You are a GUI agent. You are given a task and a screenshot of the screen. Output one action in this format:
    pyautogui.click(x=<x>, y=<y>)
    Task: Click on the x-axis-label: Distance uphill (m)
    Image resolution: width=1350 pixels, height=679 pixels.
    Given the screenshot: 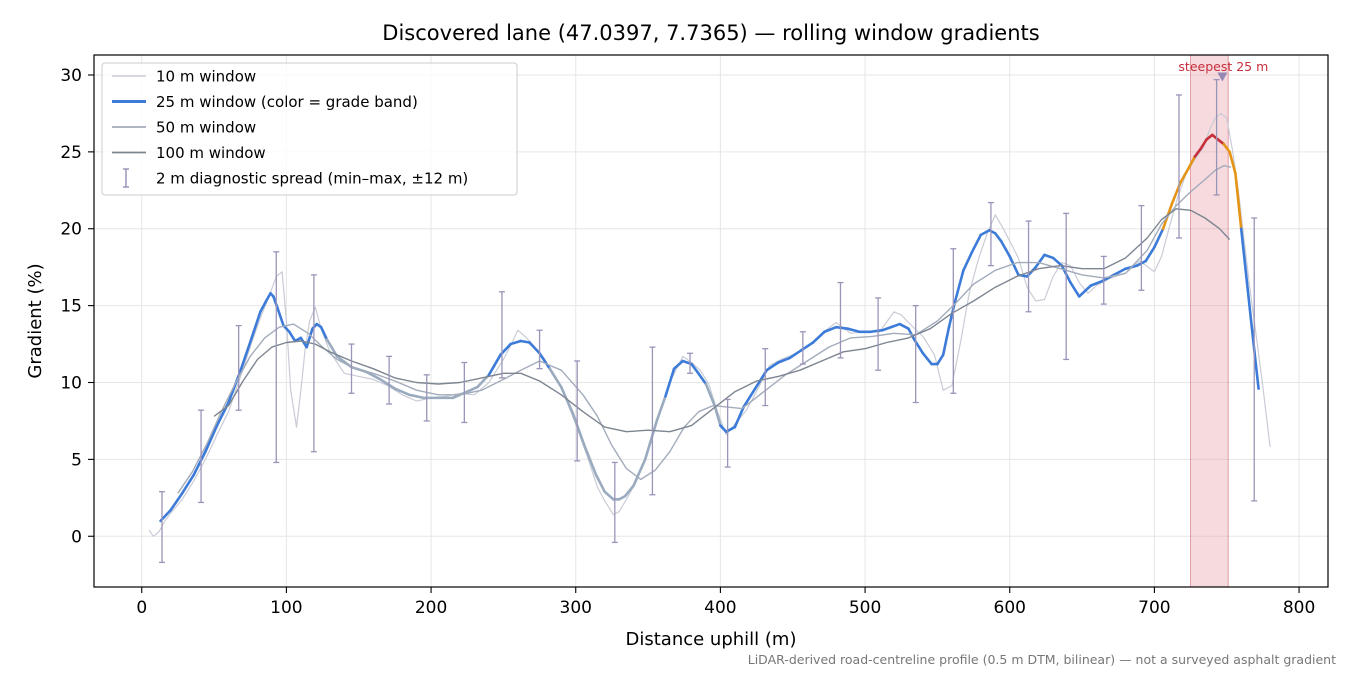 What is the action you would take?
    pyautogui.click(x=711, y=639)
    